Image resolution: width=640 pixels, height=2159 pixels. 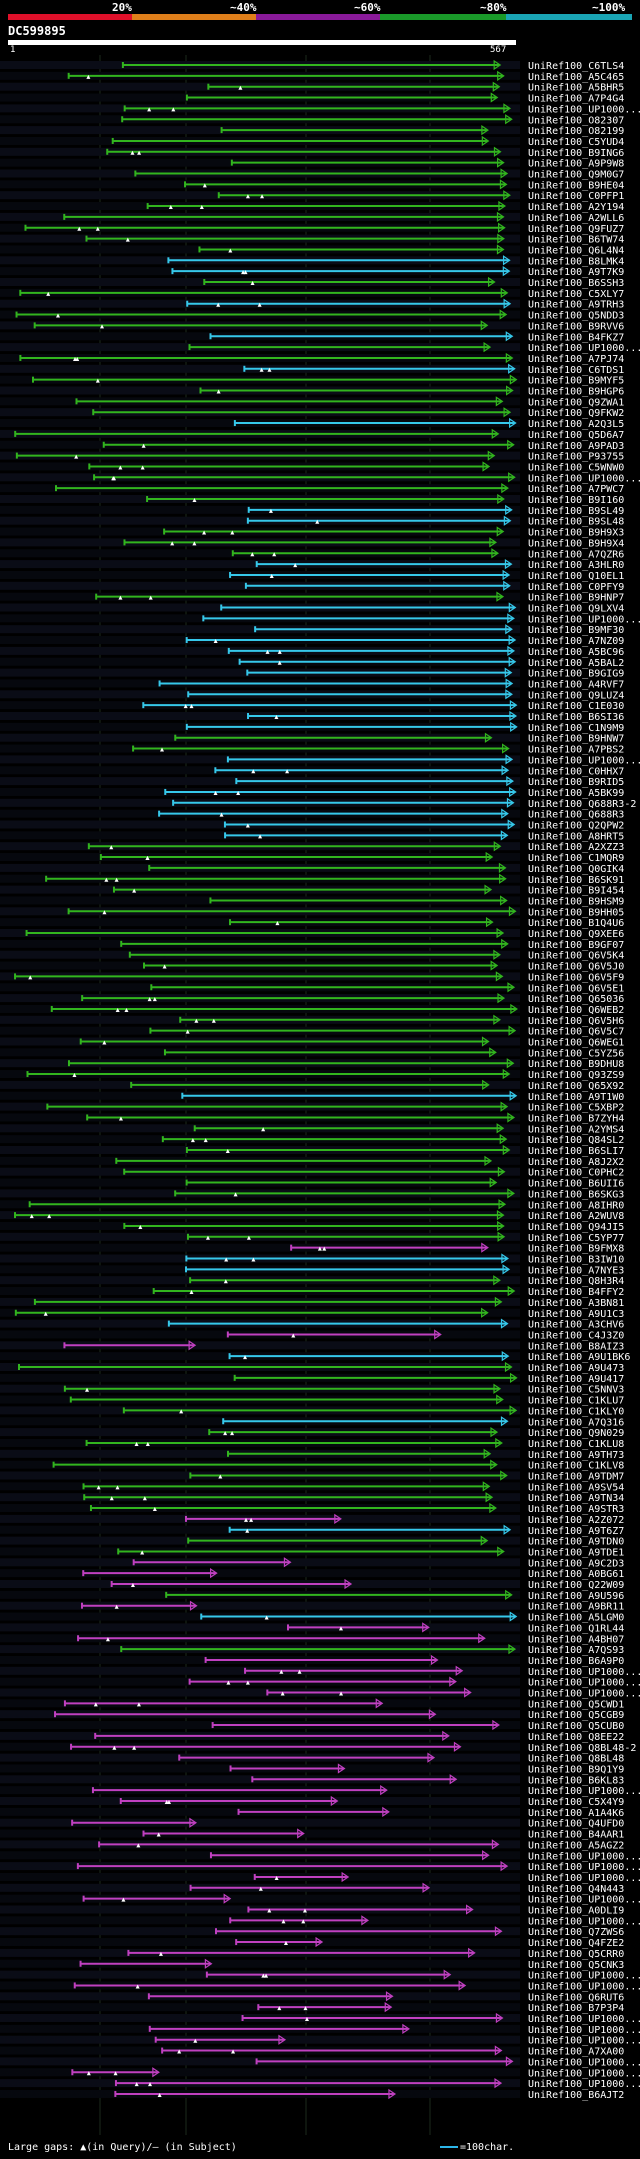 What do you see at coordinates (576, 1889) in the screenshot?
I see `hit-label: UniRef100_Q4N443` at bounding box center [576, 1889].